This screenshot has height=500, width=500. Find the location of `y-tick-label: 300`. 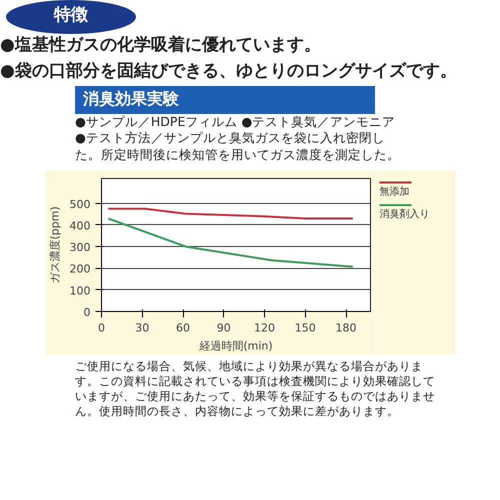

y-tick-label: 300 is located at coordinates (80, 247).